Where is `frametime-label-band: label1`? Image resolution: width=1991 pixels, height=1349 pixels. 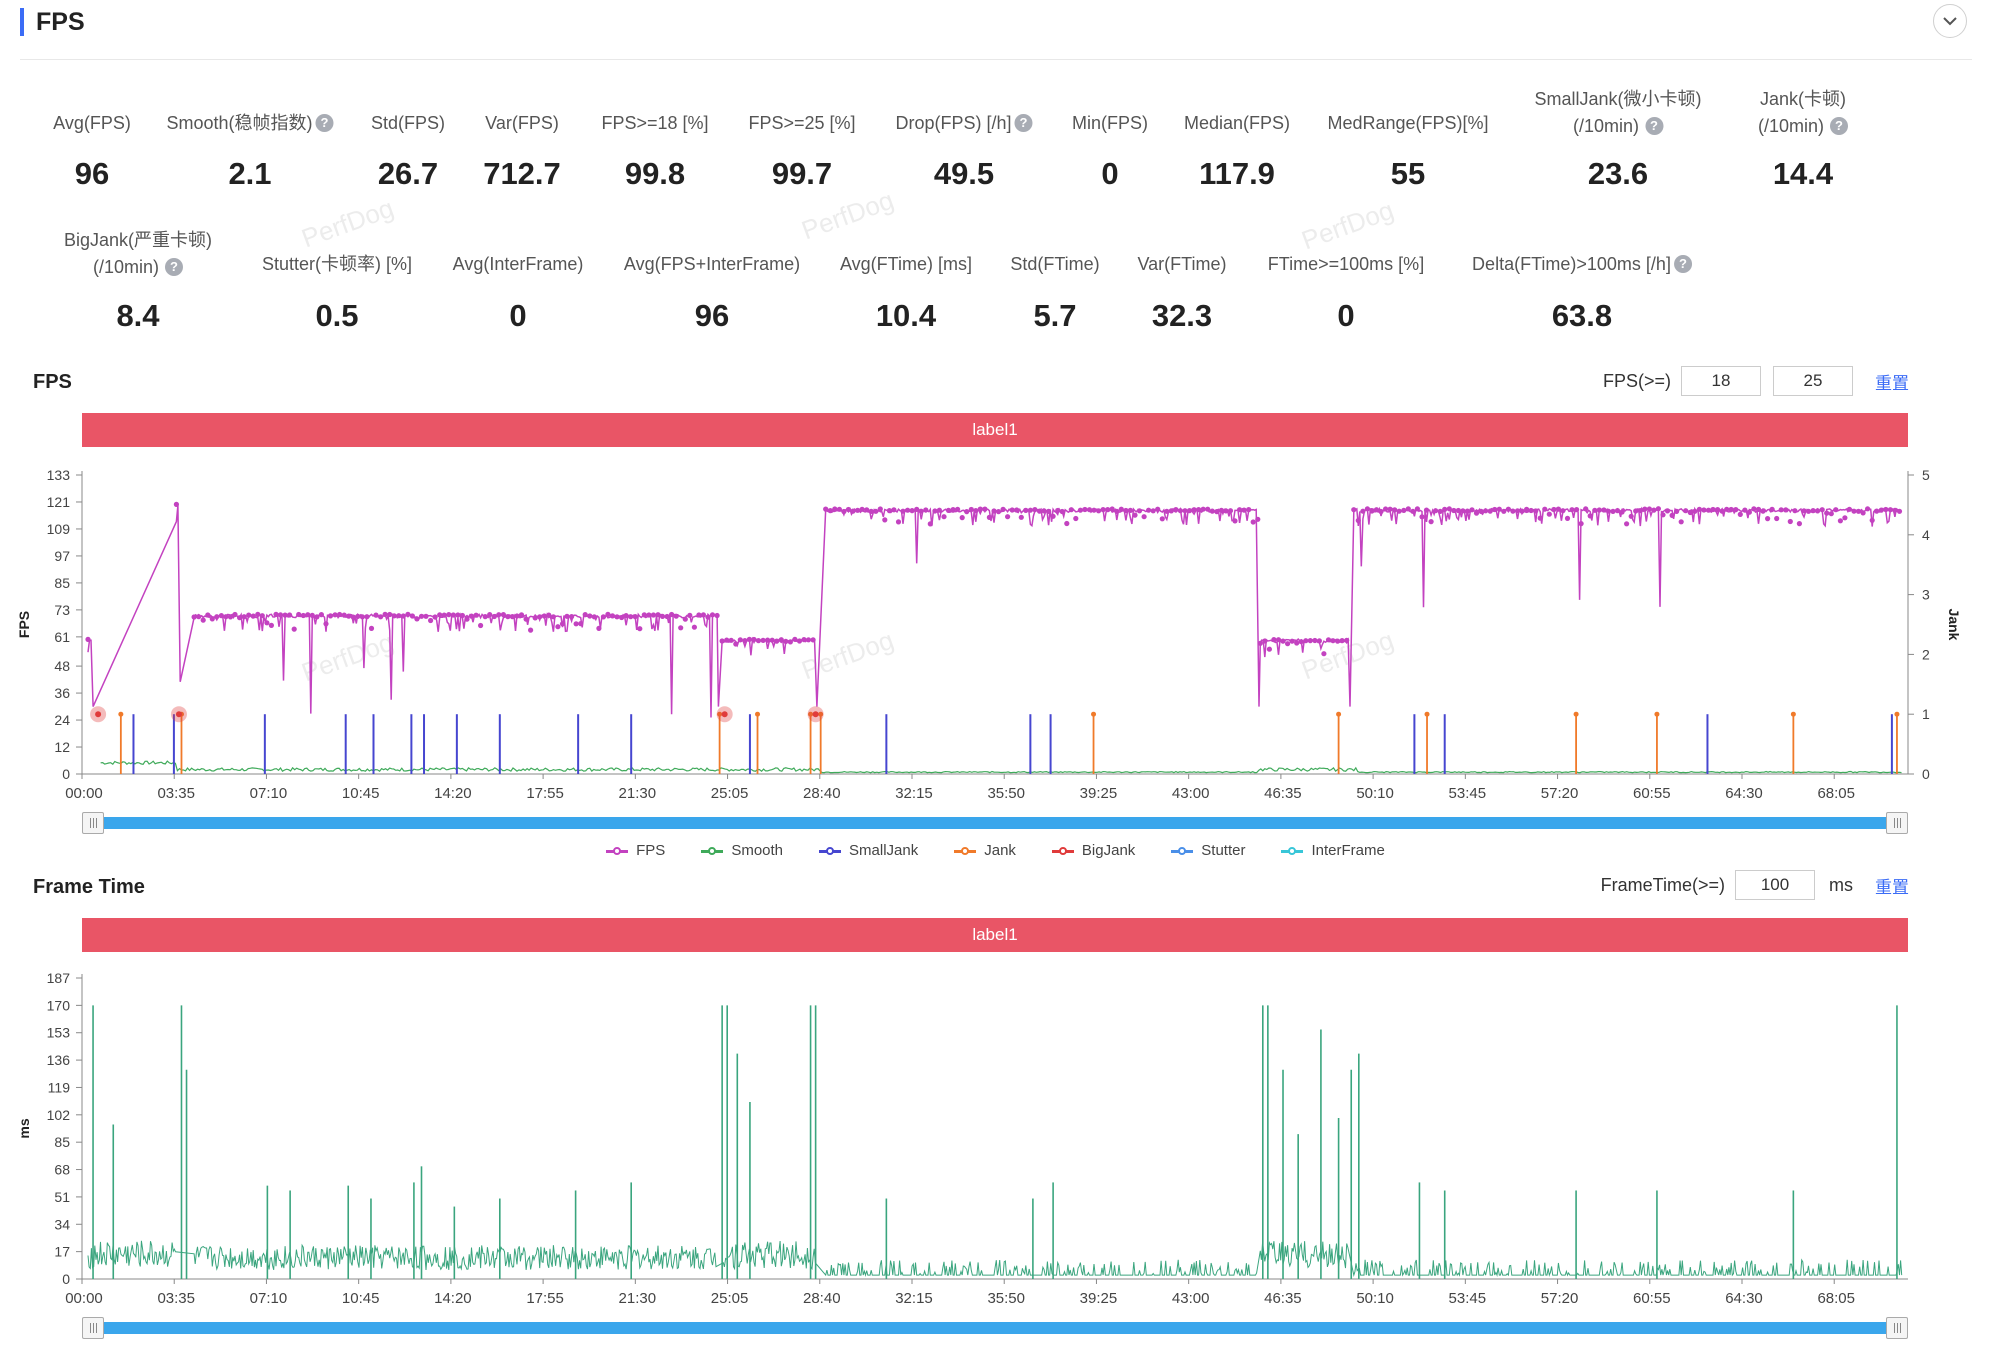 frametime-label-band: label1 is located at coordinates (995, 935).